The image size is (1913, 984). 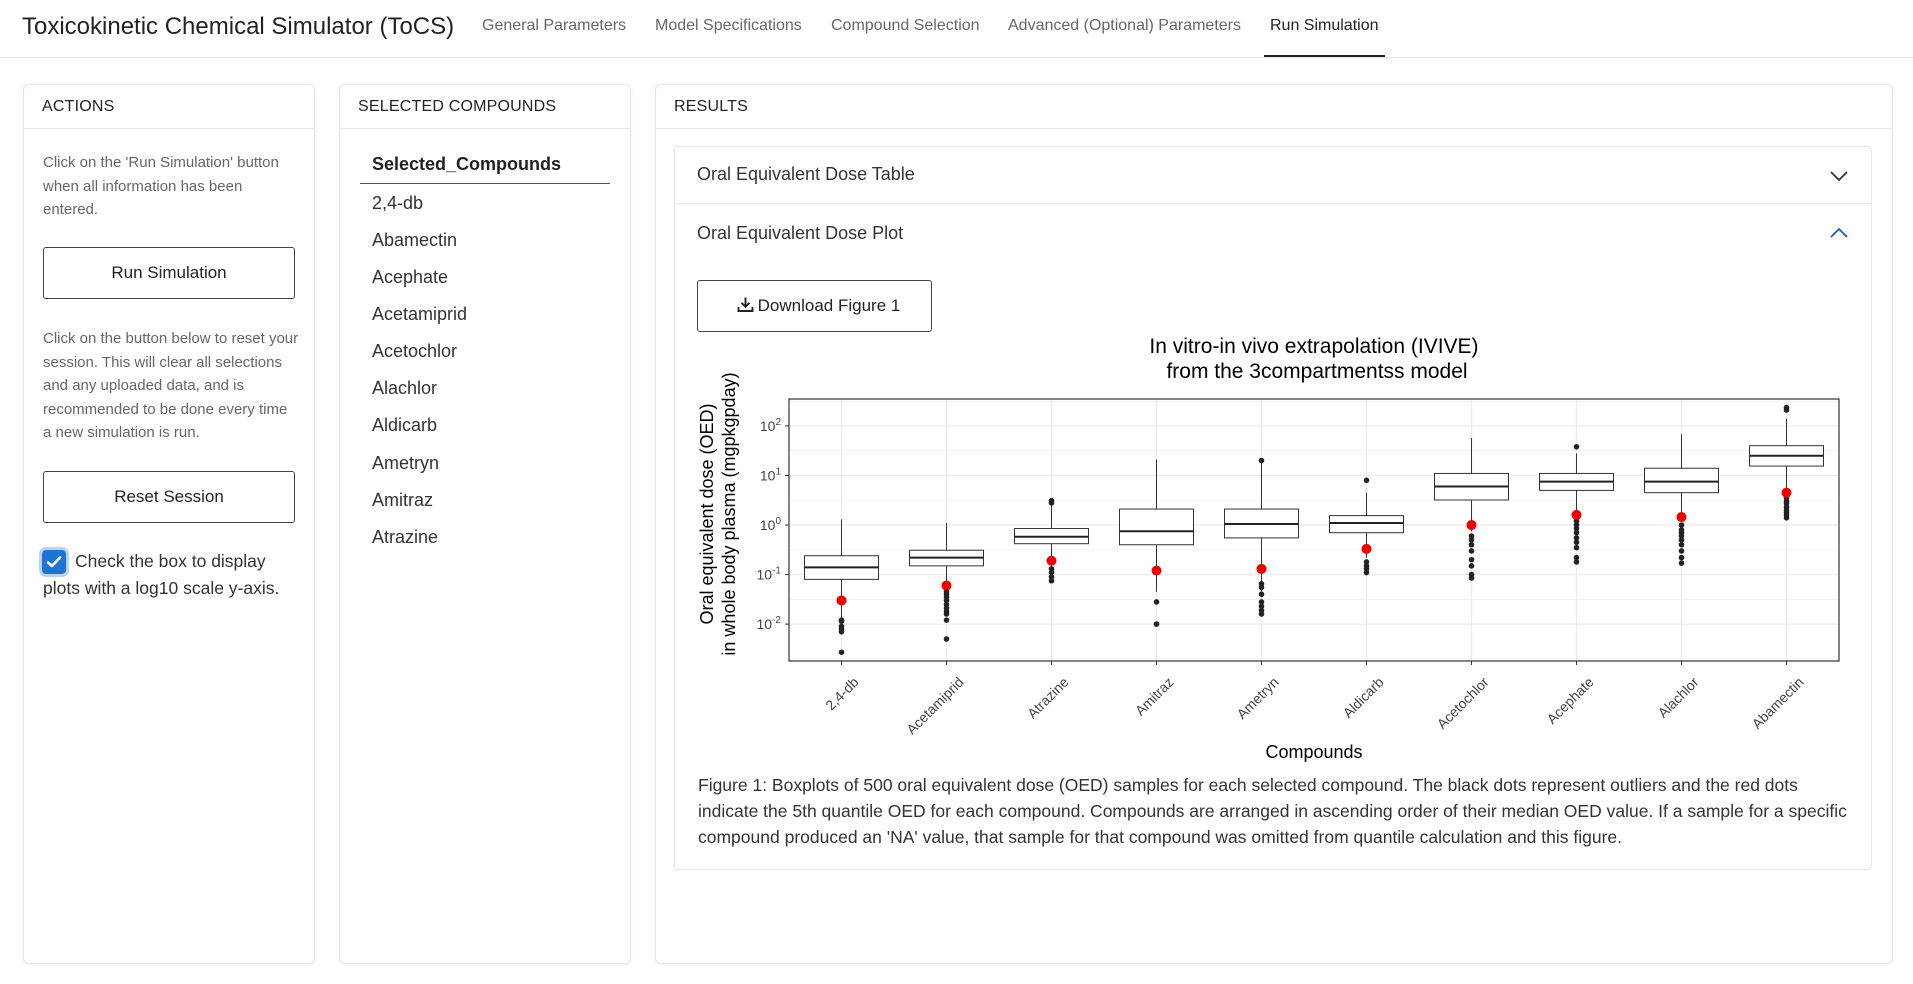 I want to click on x-tick-label: Acetamiprid, so click(x=935, y=706).